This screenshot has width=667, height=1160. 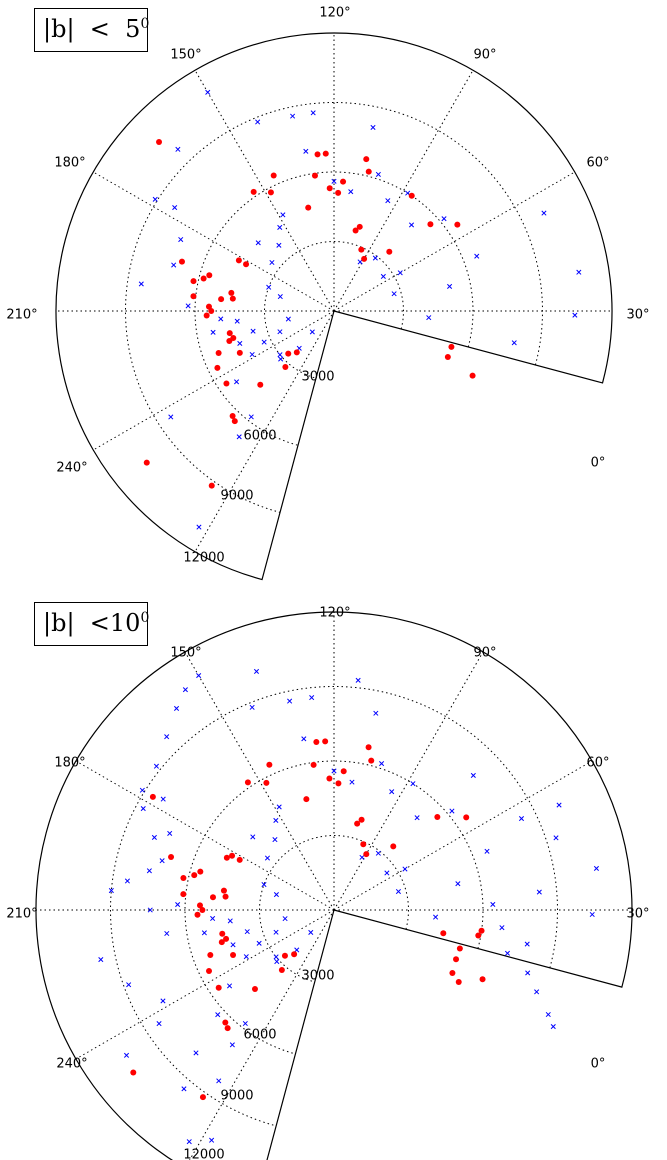 I want to click on angle-tick-label: 150°, so click(x=185, y=653).